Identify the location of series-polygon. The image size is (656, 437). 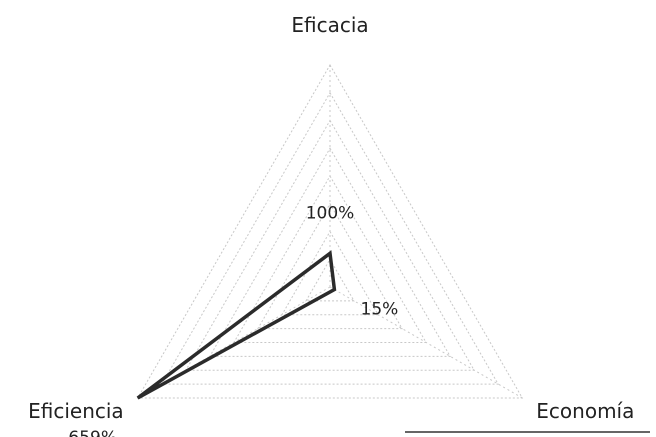
(236, 325).